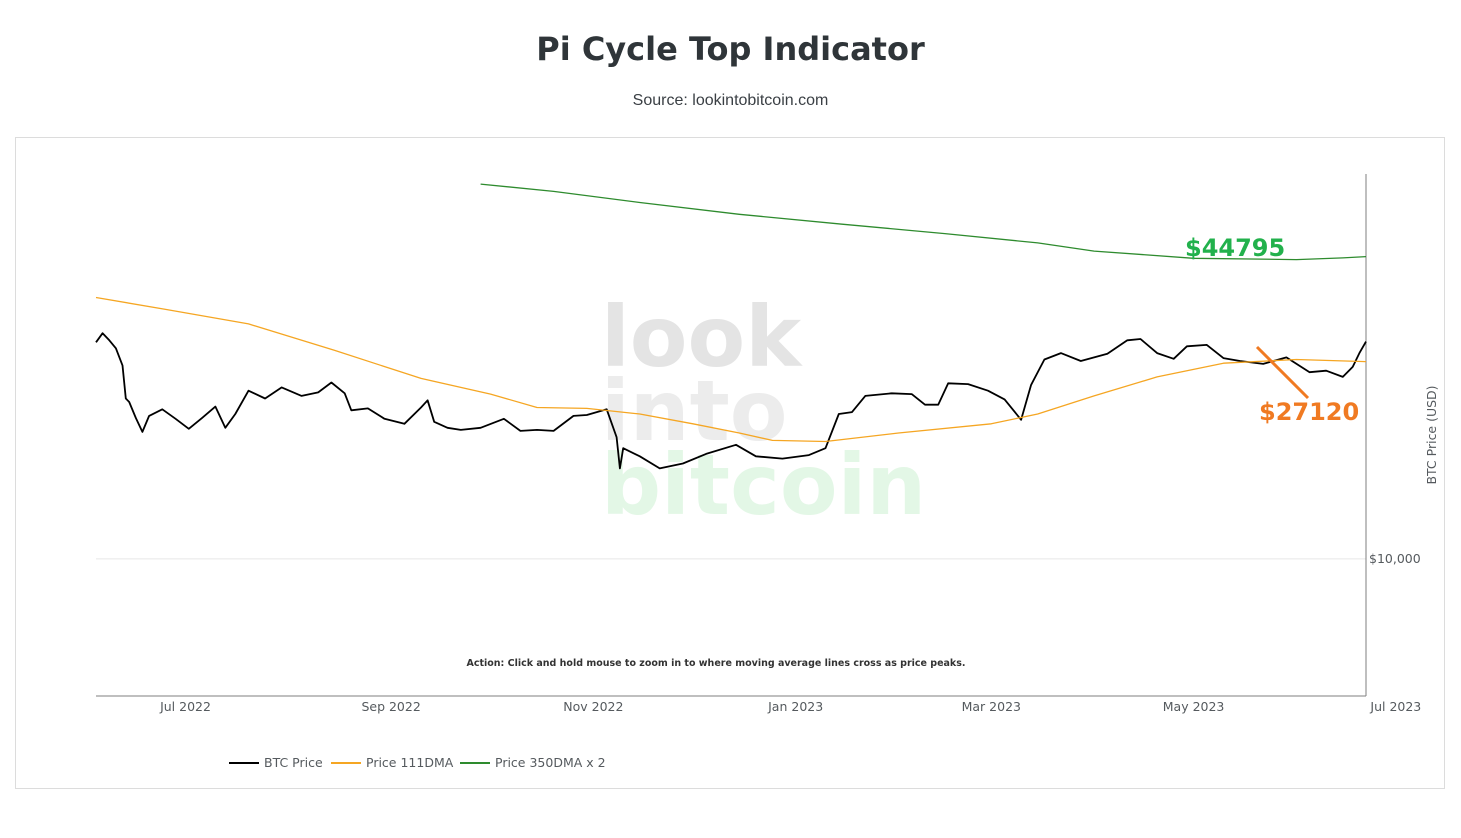 The width and height of the screenshot is (1461, 838). I want to click on page-subtitle: Source: lookintobitcoin.com, so click(730, 100).